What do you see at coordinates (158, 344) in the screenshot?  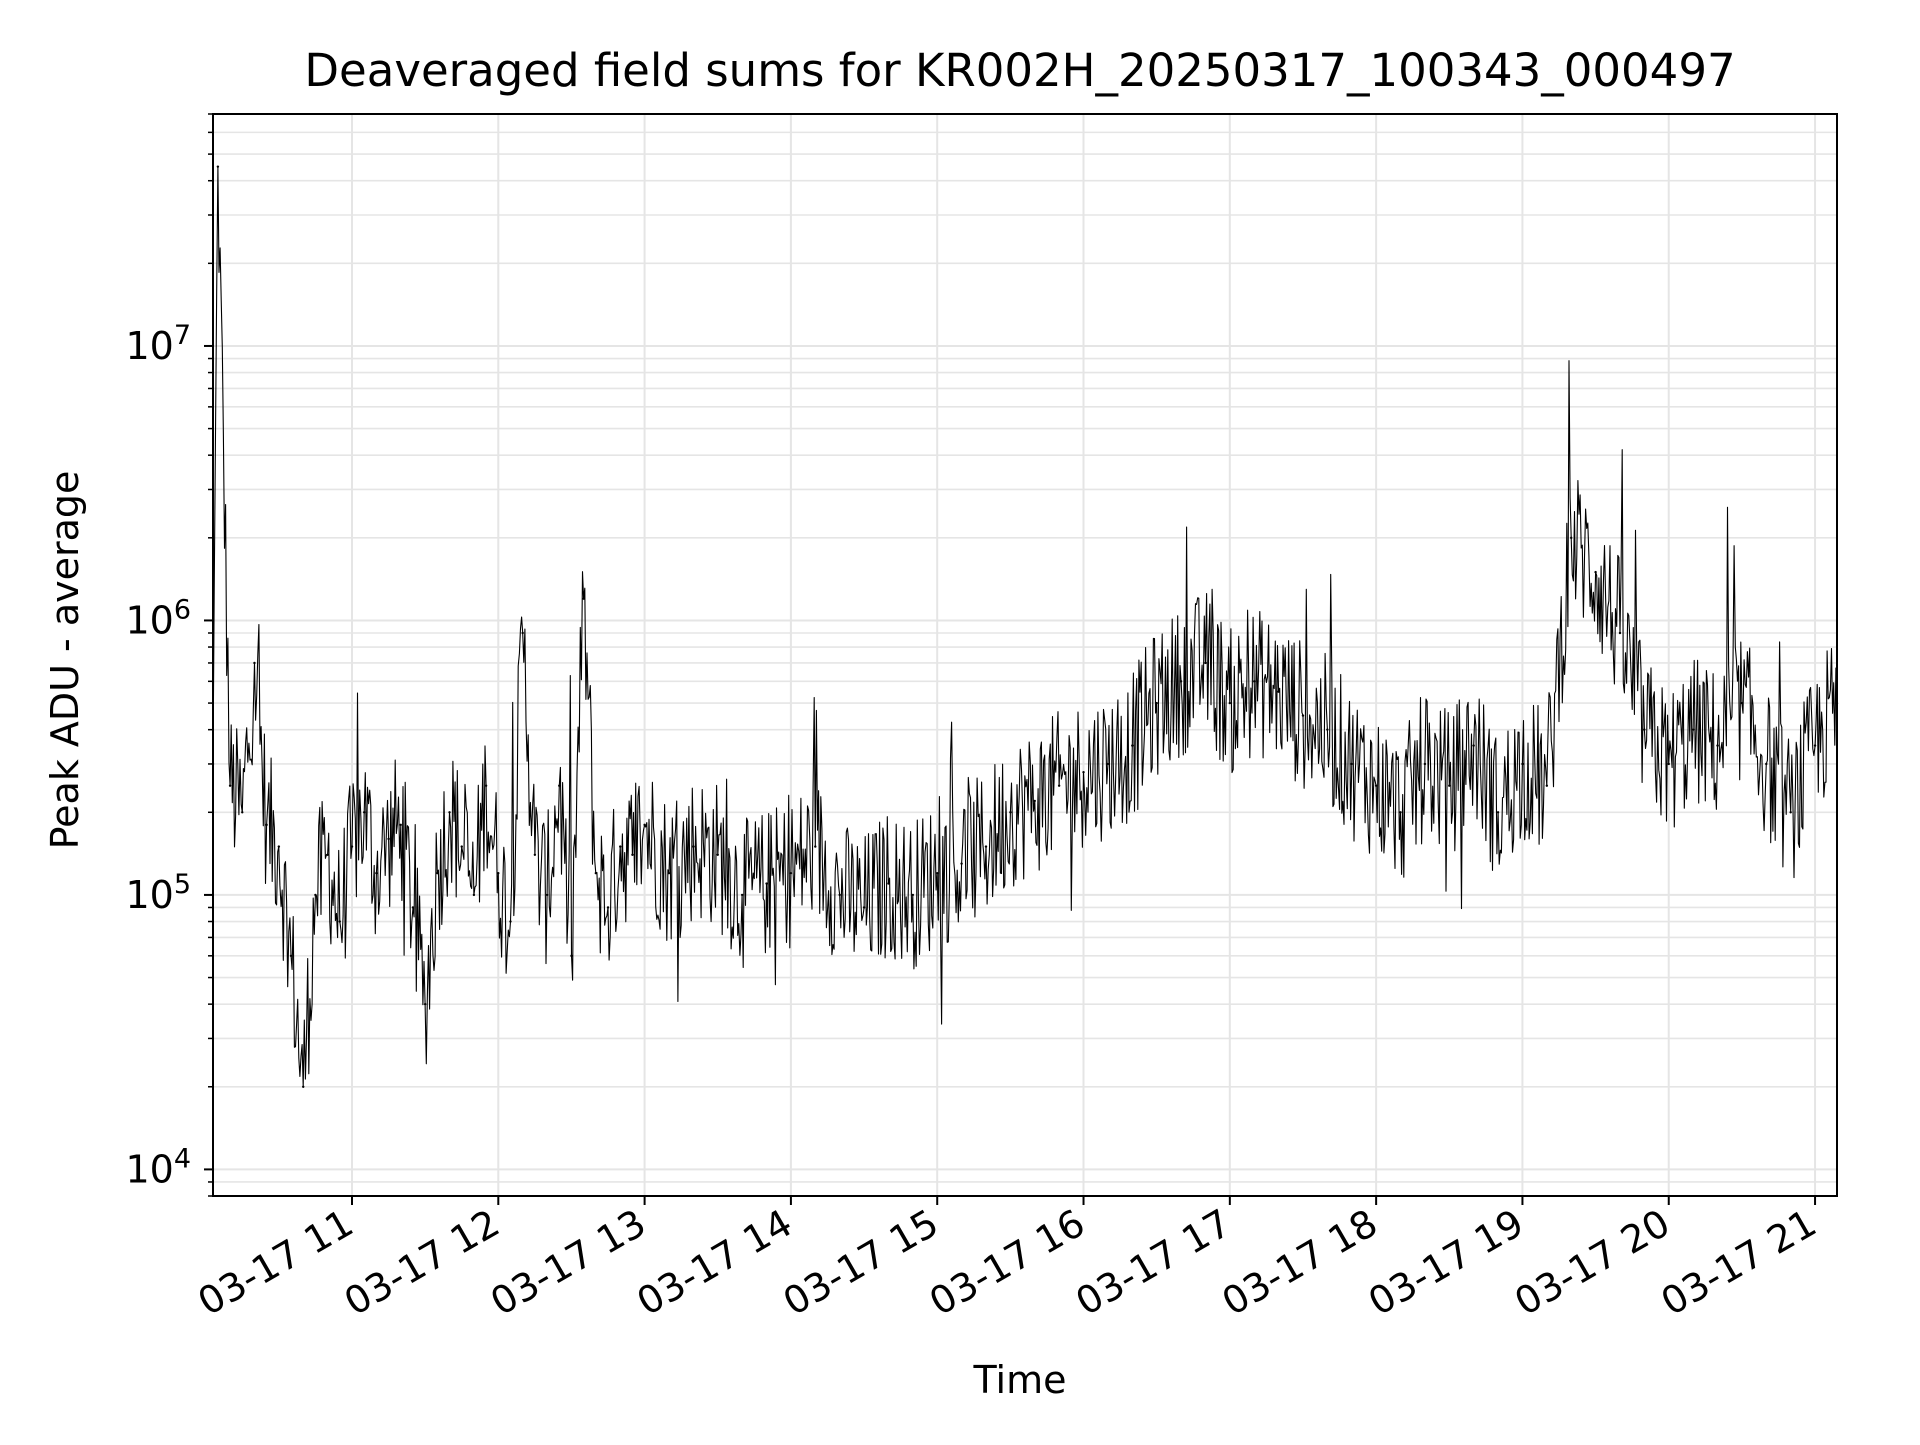 I see `y-tick-label: 107` at bounding box center [158, 344].